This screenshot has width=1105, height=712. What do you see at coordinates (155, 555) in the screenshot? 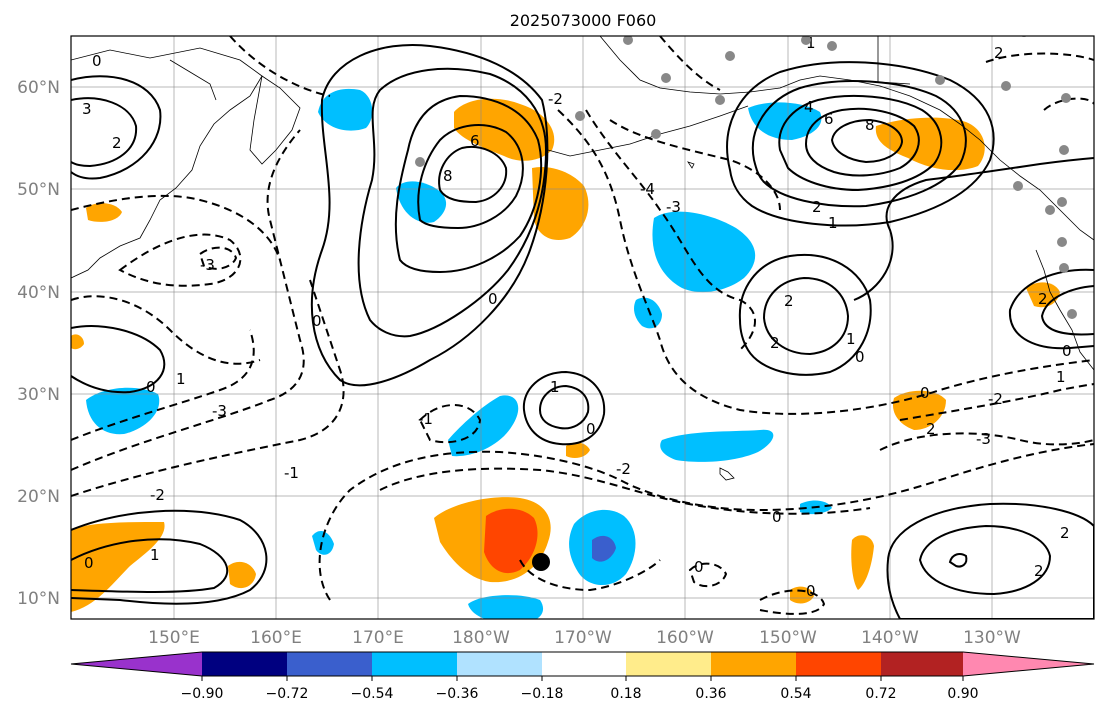
I see `contour-label-1-sw: 1` at bounding box center [155, 555].